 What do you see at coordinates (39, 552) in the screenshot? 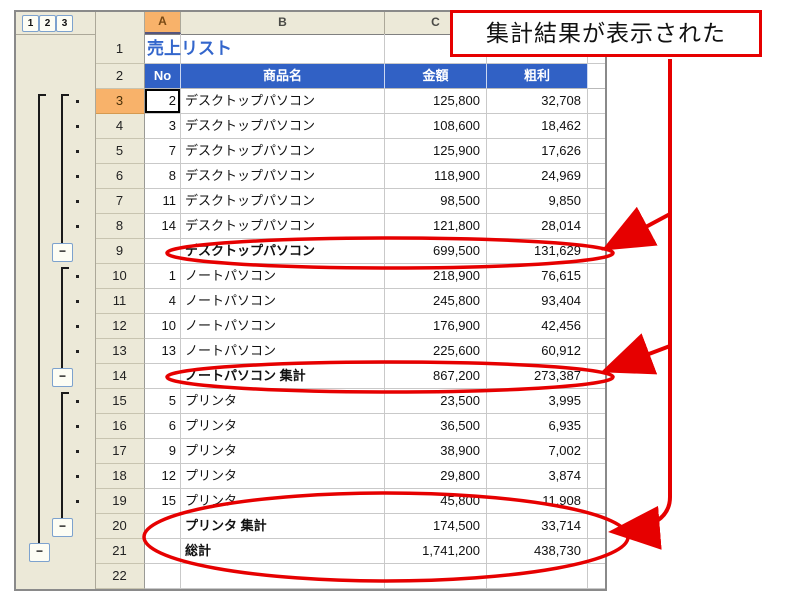
I see `collapse-button-grand-total: −` at bounding box center [39, 552].